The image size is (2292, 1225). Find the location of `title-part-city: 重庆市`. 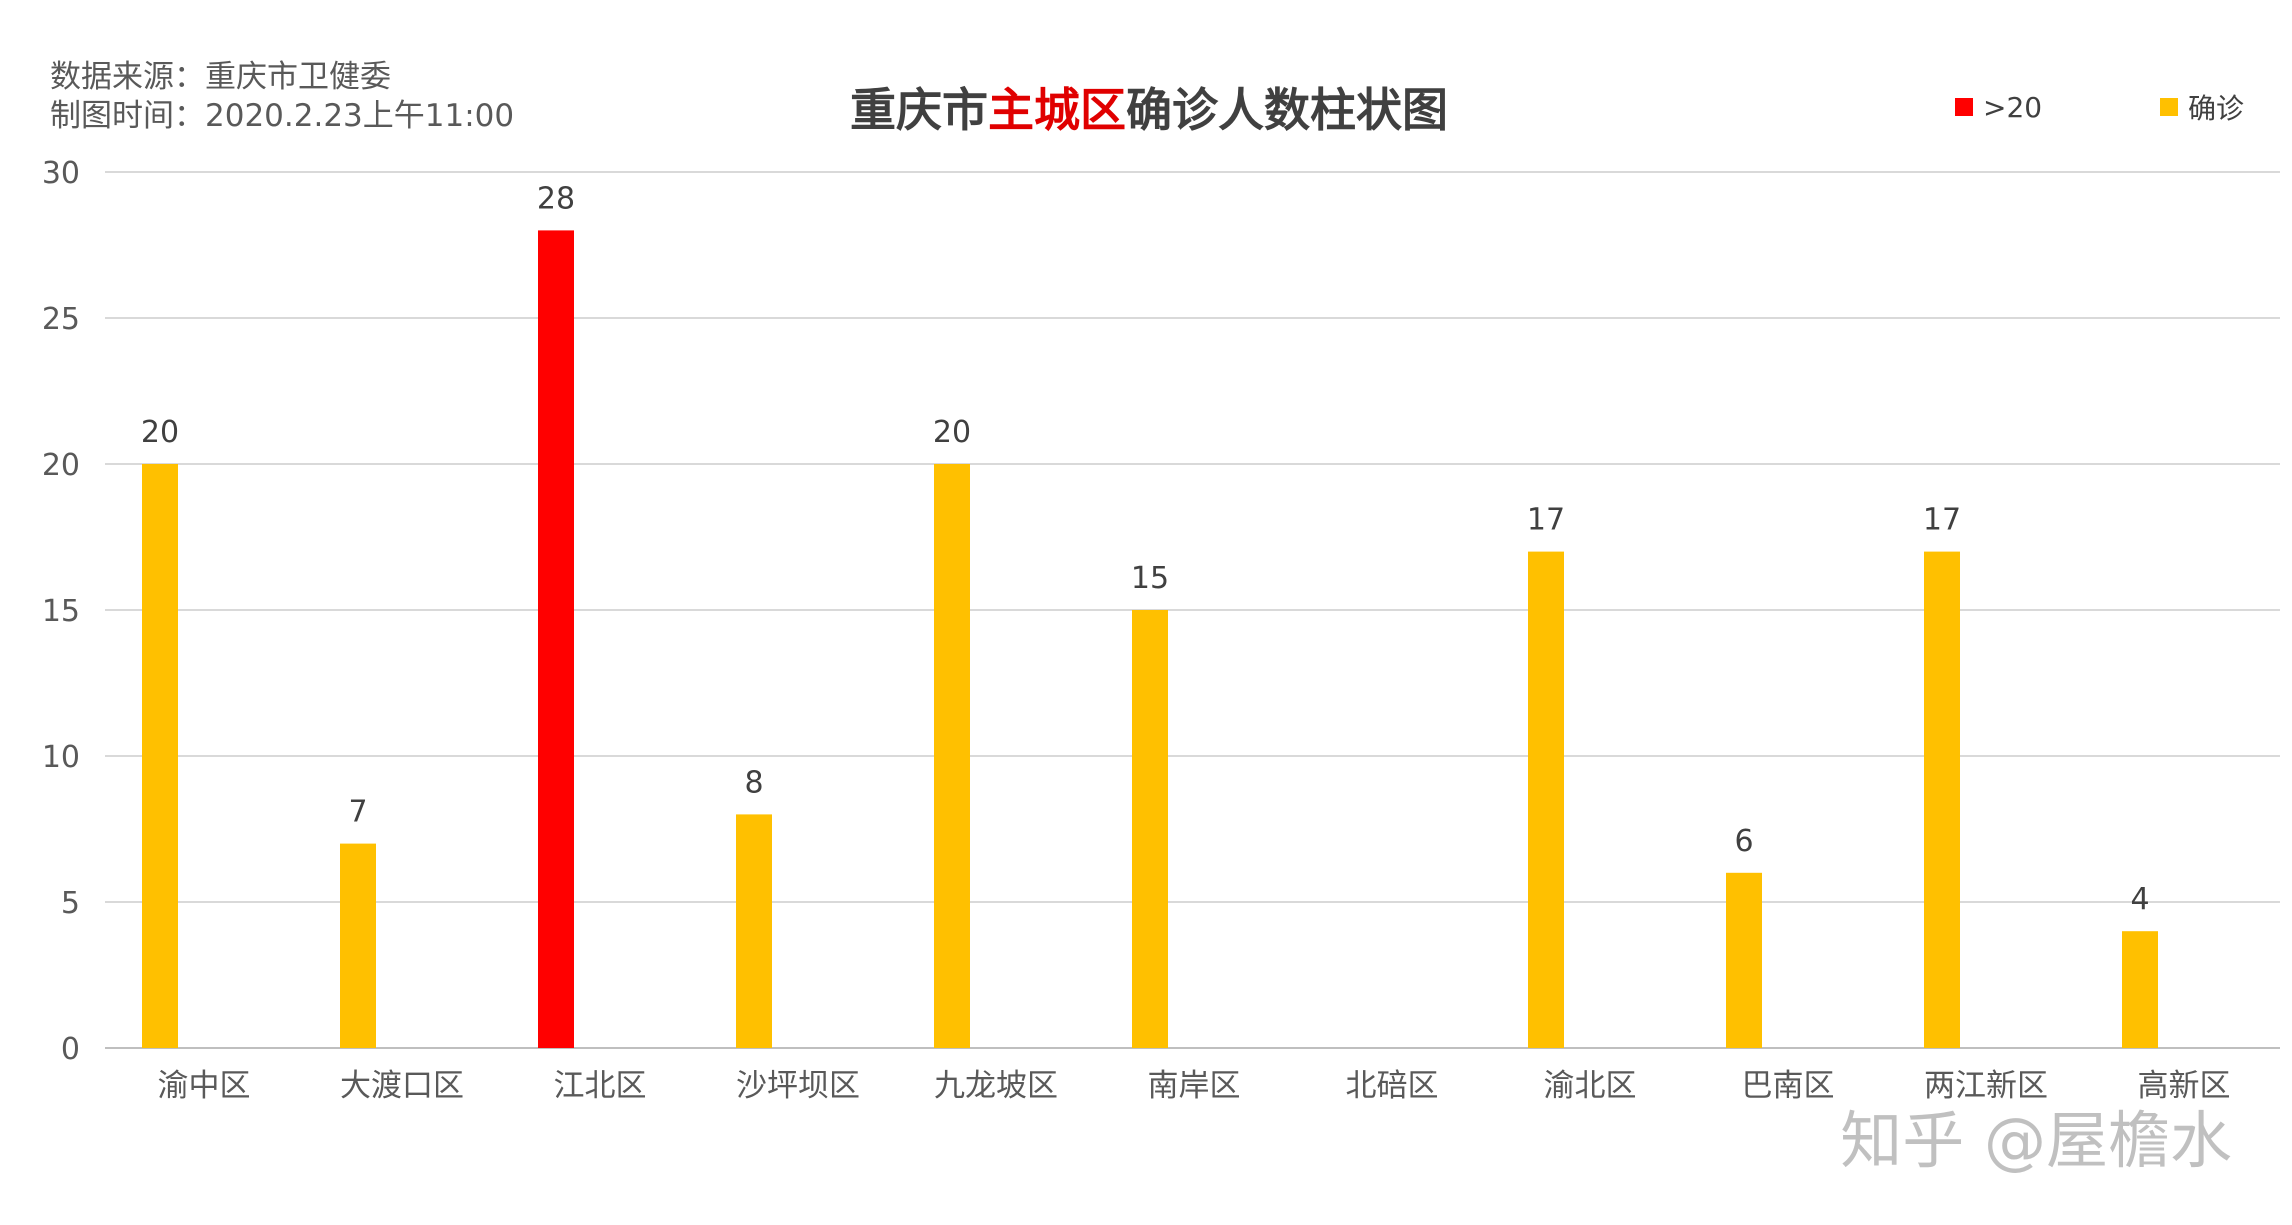

title-part-city: 重庆市 is located at coordinates (919, 110).